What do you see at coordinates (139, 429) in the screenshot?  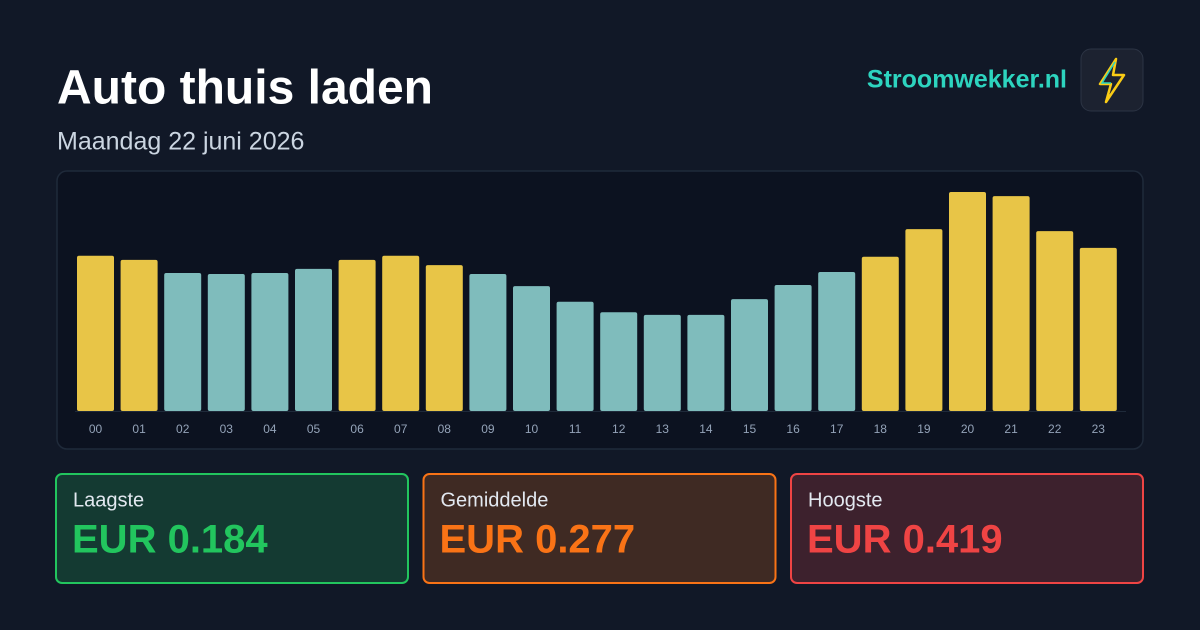 I see `x-tick-label: 01` at bounding box center [139, 429].